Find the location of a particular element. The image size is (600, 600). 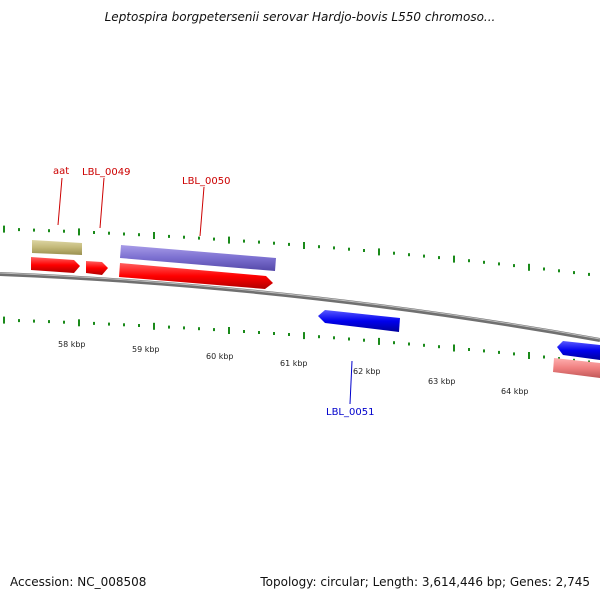

accession-text: Accession: NC_008508 is located at coordinates (78, 582).